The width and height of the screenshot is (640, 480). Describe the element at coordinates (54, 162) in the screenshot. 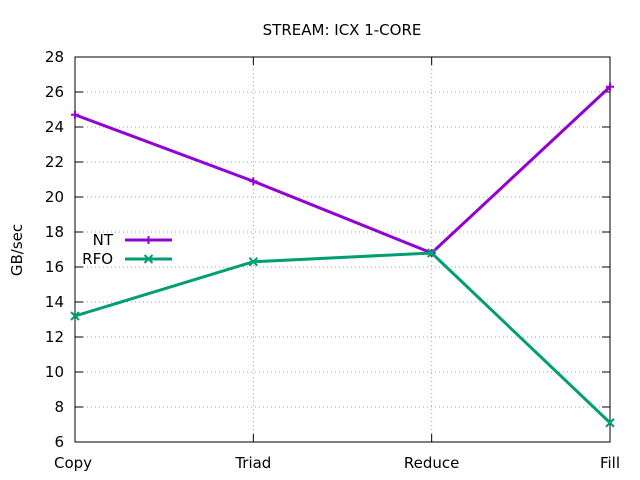

I see `y-tick-label: 22` at that location.